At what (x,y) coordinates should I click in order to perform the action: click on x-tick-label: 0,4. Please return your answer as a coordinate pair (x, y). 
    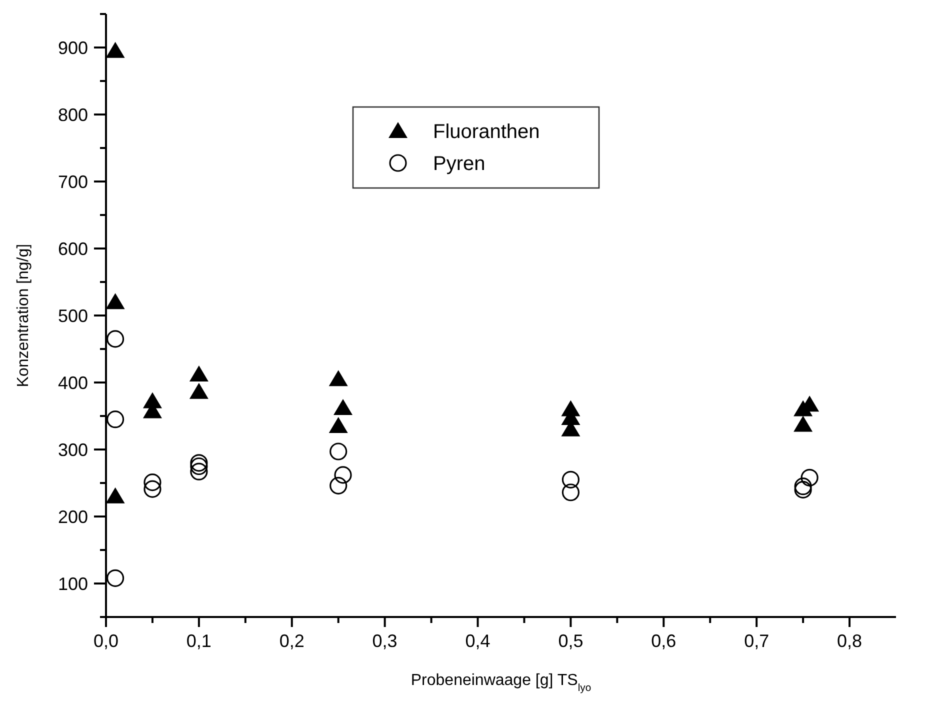
    Looking at the image, I should click on (477, 641).